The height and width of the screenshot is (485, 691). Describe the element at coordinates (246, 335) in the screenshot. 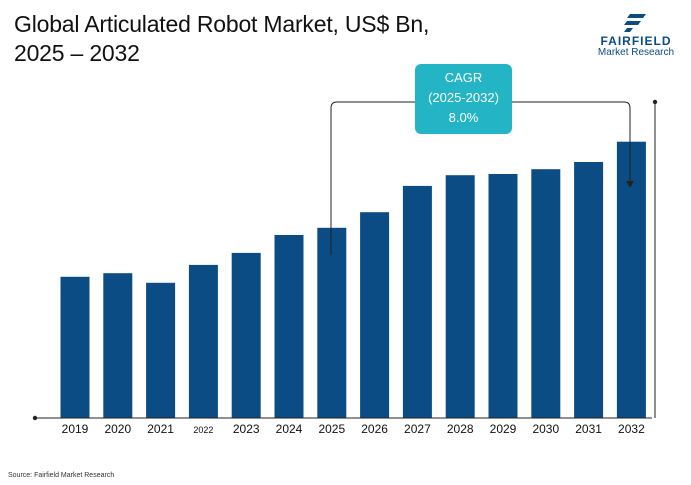

I see `bar-2023` at that location.